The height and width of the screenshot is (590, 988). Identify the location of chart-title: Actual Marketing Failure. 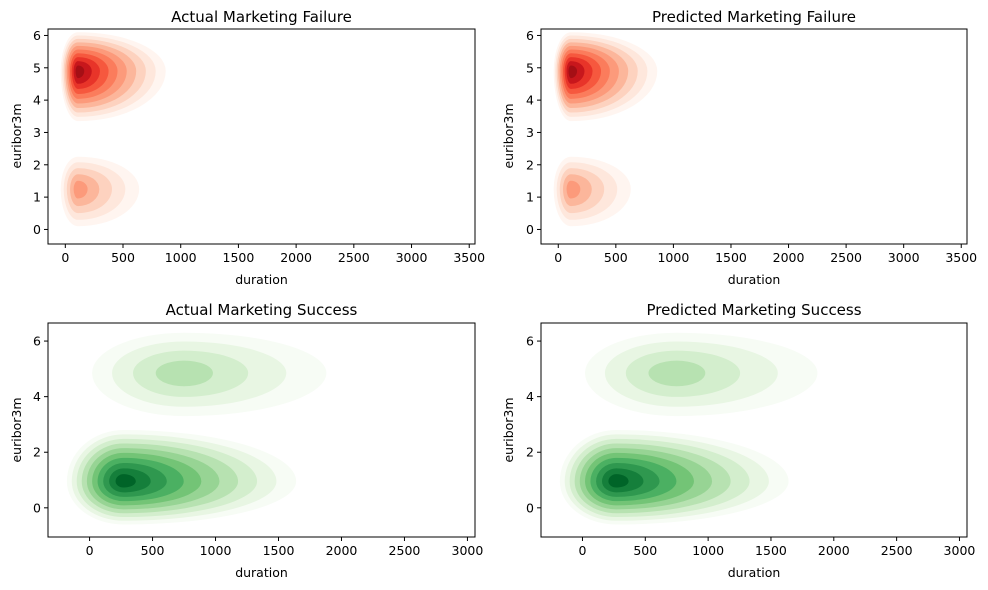
(261, 17).